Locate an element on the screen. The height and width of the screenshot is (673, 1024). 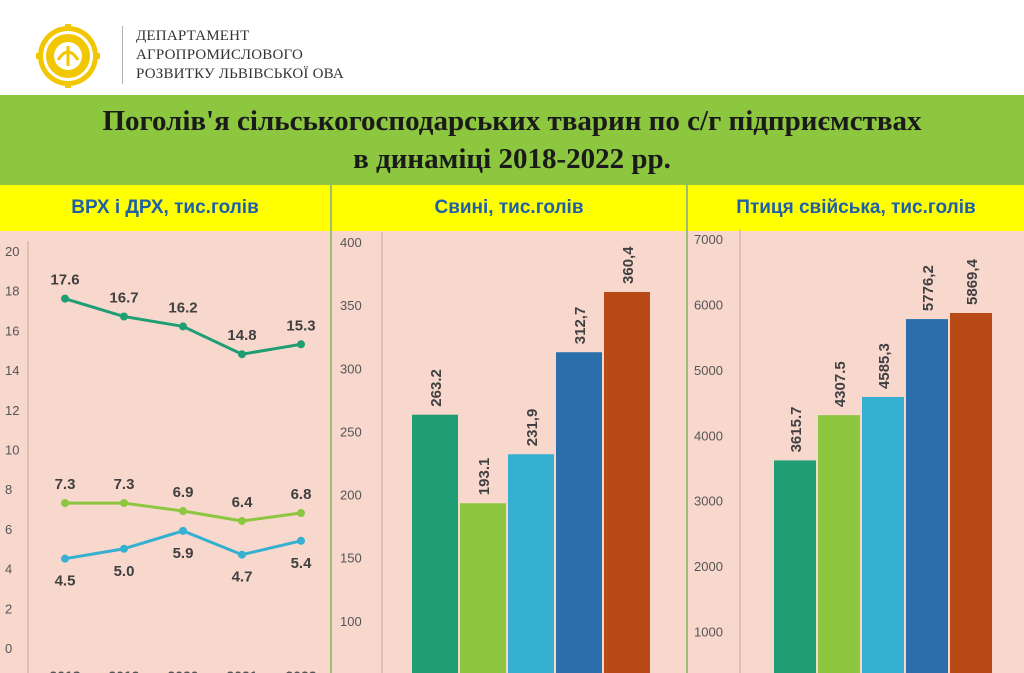
data-label: 5.0 is located at coordinates (124, 571).